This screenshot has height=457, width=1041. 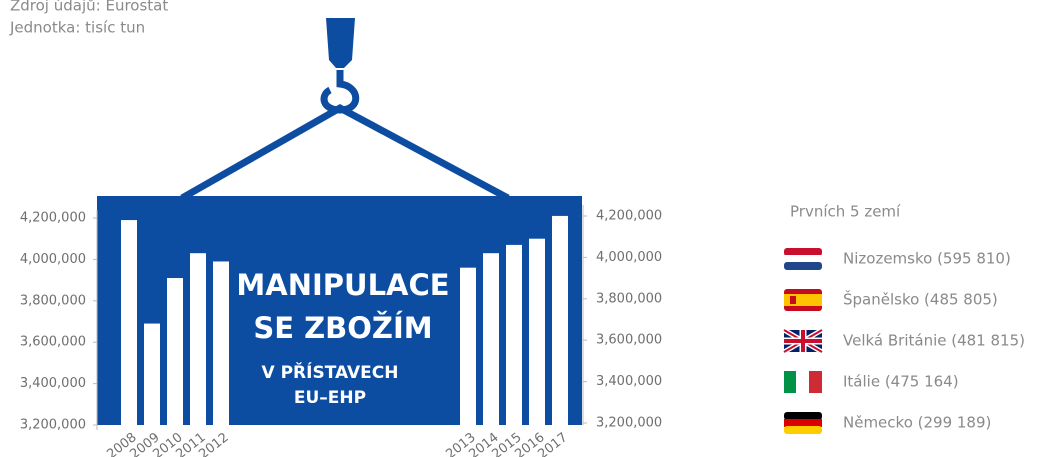 What do you see at coordinates (629, 257) in the screenshot?
I see `y2-tick-label: 4,000,000` at bounding box center [629, 257].